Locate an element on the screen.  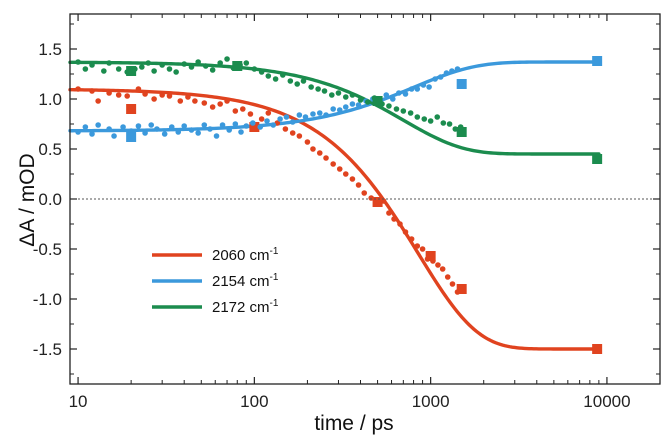
y-tick-label: -1.5 is located at coordinates (47, 349).